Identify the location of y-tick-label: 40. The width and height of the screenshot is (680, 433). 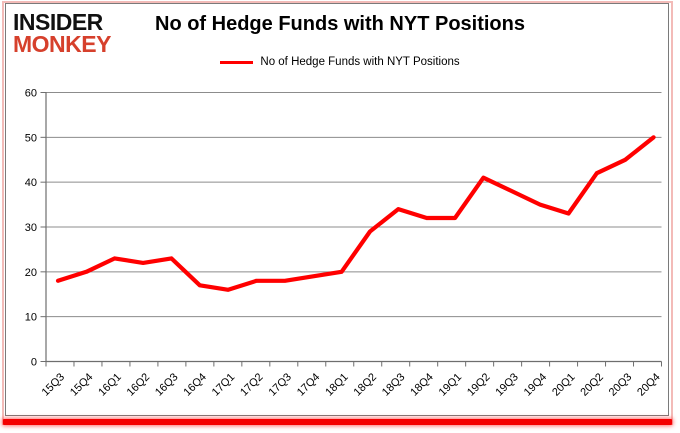
(31, 183).